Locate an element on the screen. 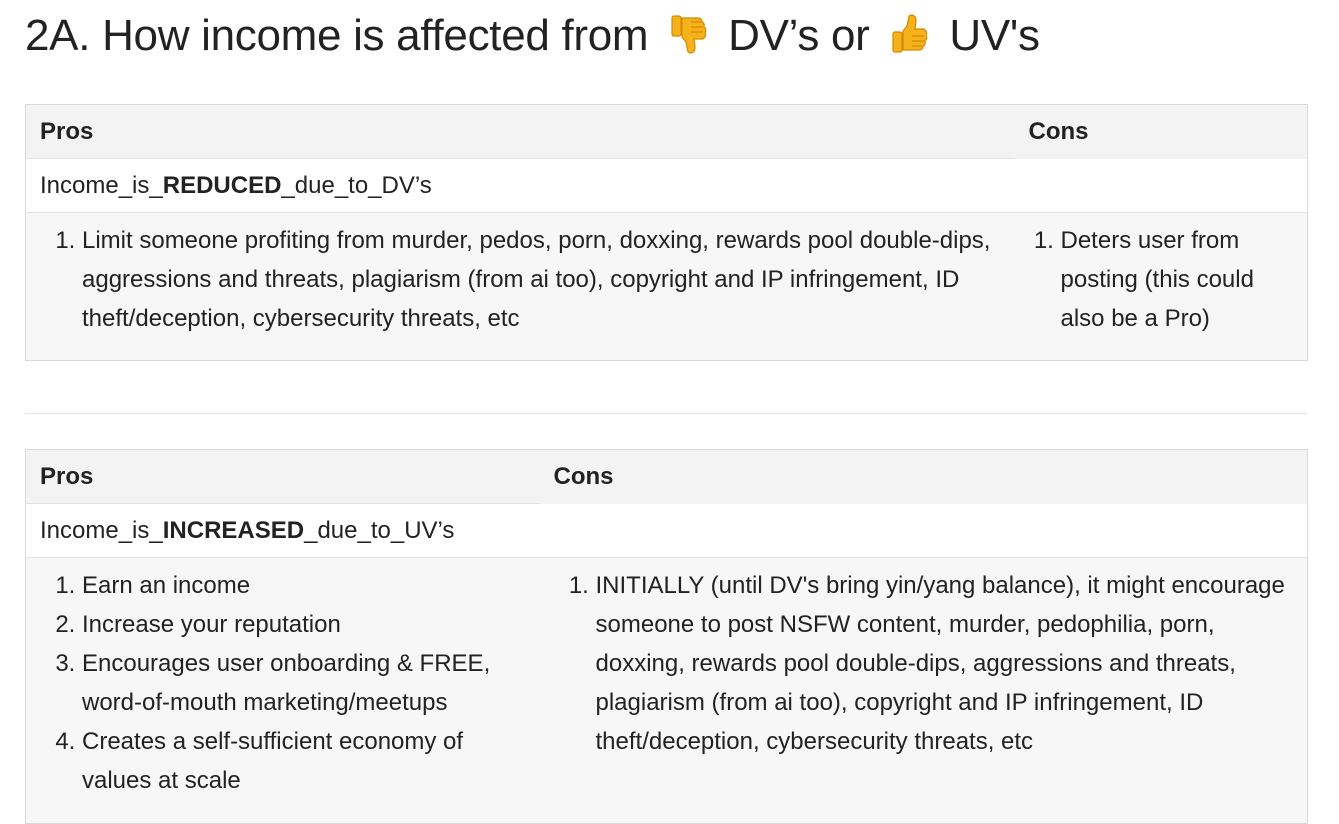 The image size is (1339, 824). table-subtitle: Income_is_REDUCED_due_to_DV’s is located at coordinates (520, 185).